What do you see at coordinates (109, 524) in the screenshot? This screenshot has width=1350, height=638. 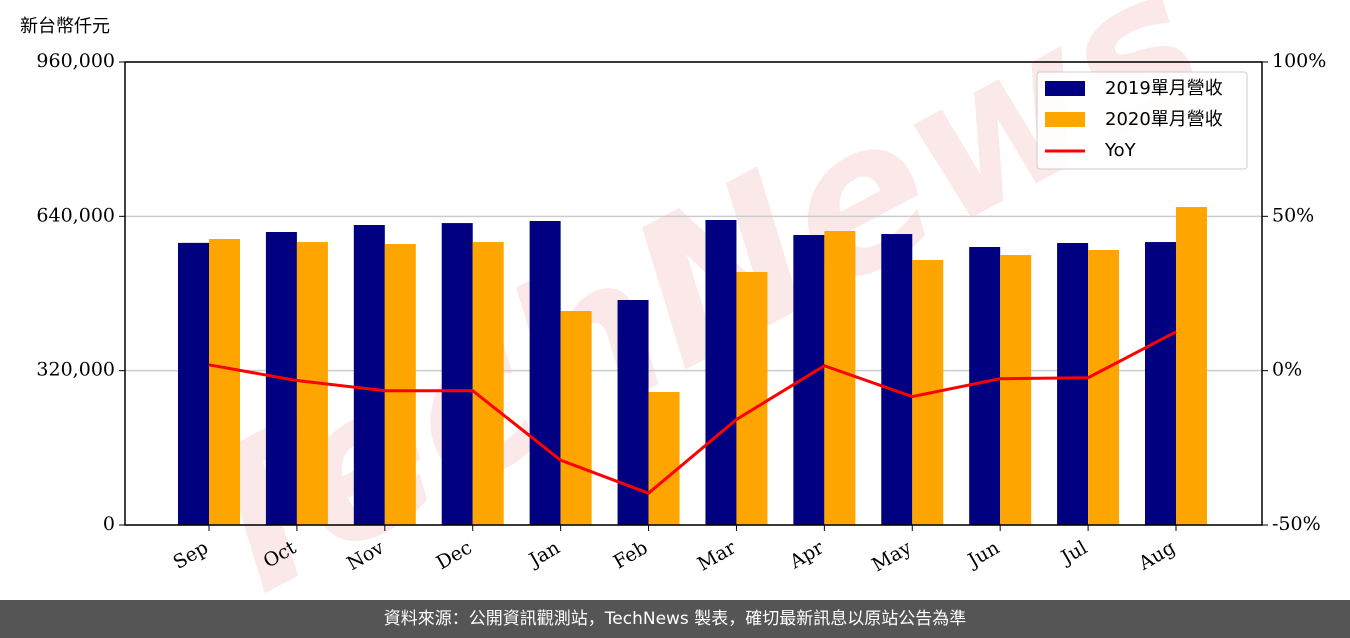 I see `y-tick-label: 0` at bounding box center [109, 524].